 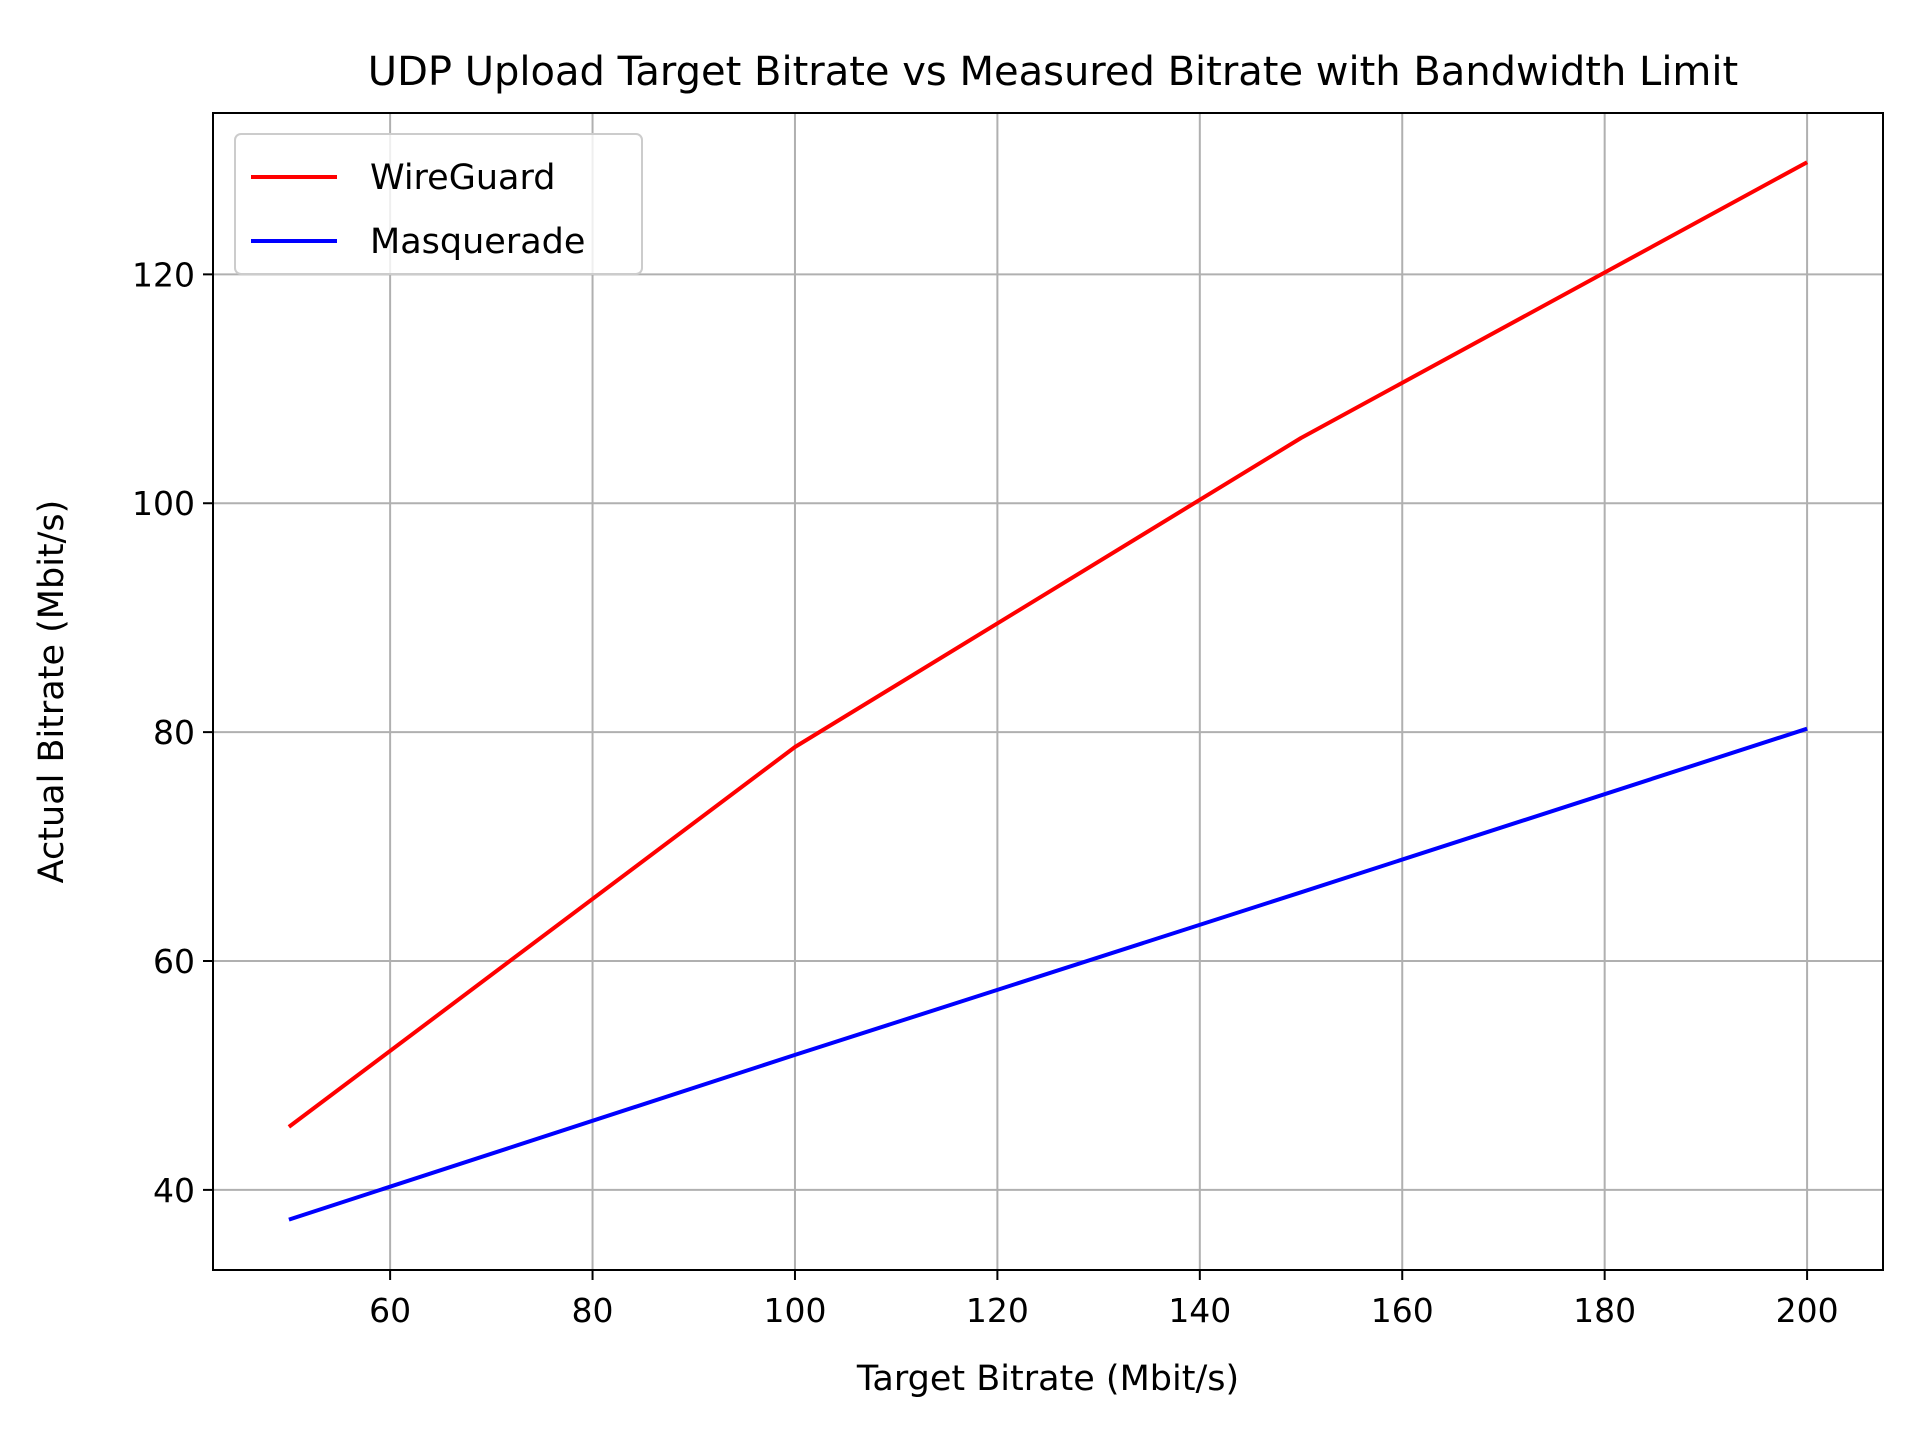 I want to click on legend-label-masquerade: Masquerade, so click(x=477, y=242).